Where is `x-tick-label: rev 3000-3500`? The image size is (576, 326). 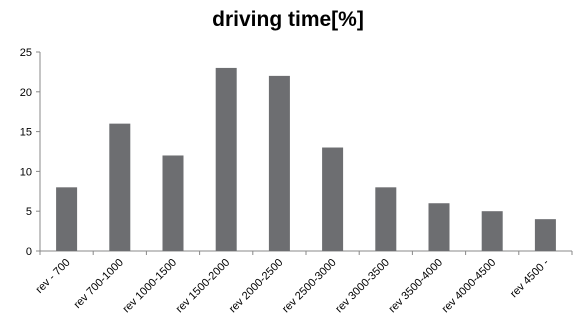
x-tick-label: rev 3000-3500 is located at coordinates (362, 286).